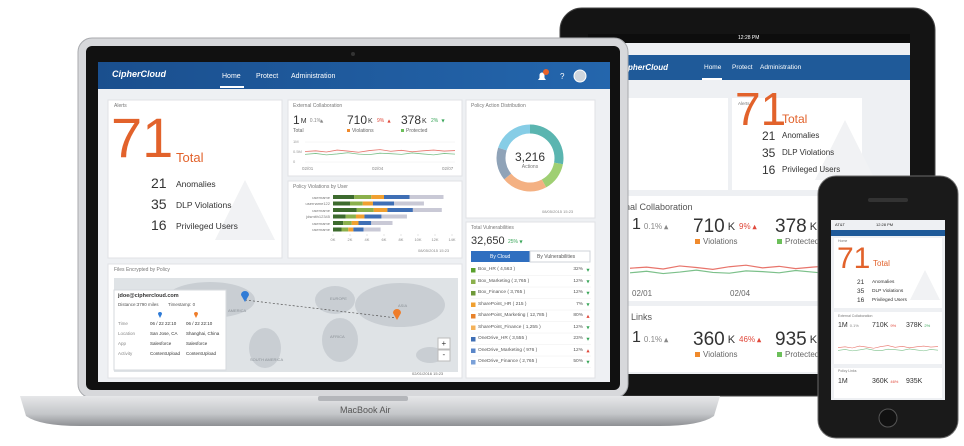  I want to click on route, so click(321, 309).